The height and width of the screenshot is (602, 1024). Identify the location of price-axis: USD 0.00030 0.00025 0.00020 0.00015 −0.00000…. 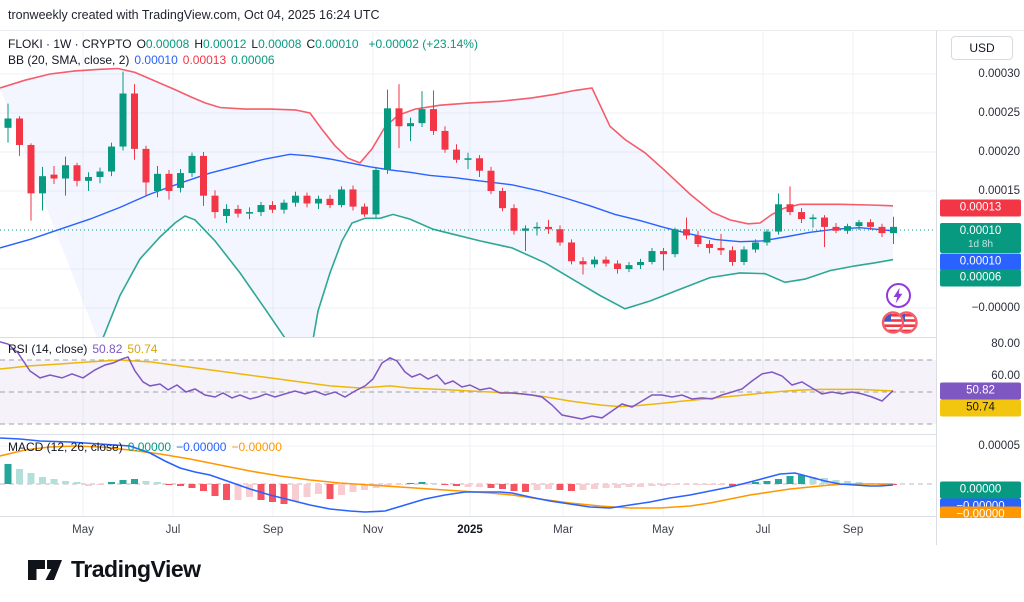
(980, 288).